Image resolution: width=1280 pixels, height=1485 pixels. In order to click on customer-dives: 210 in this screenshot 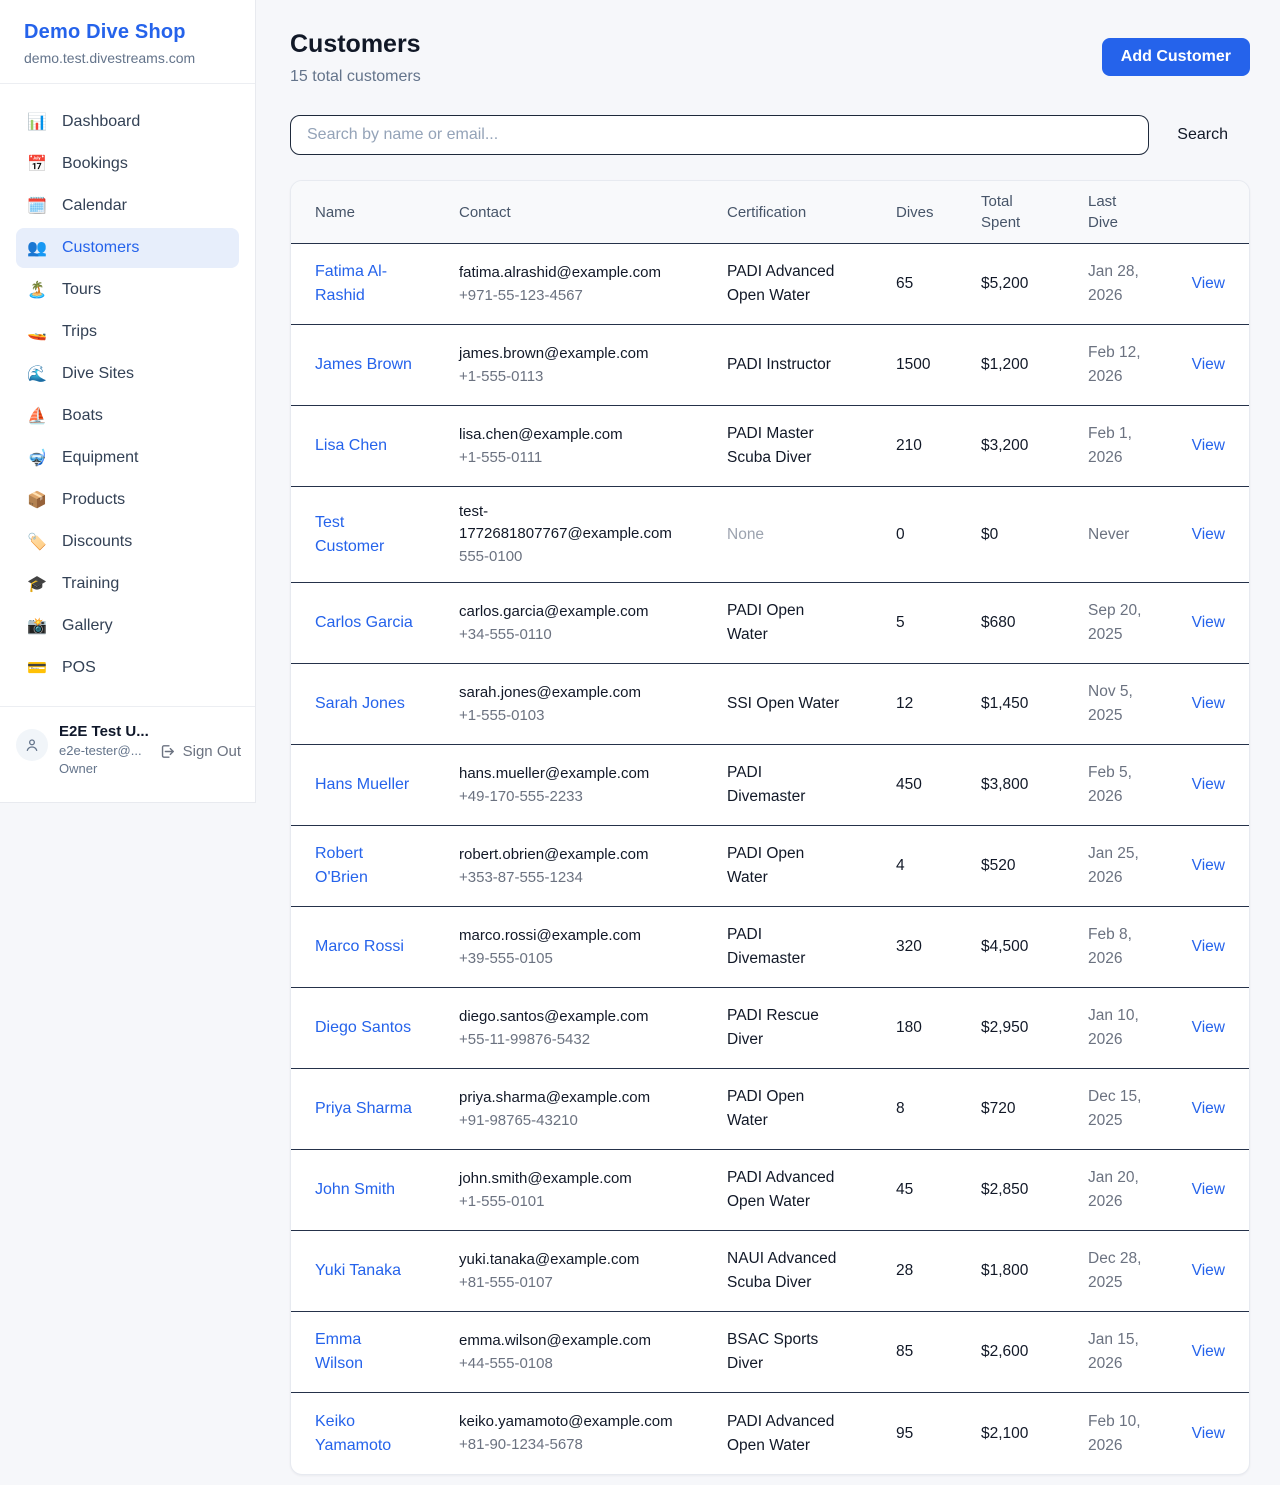, I will do `click(909, 445)`.